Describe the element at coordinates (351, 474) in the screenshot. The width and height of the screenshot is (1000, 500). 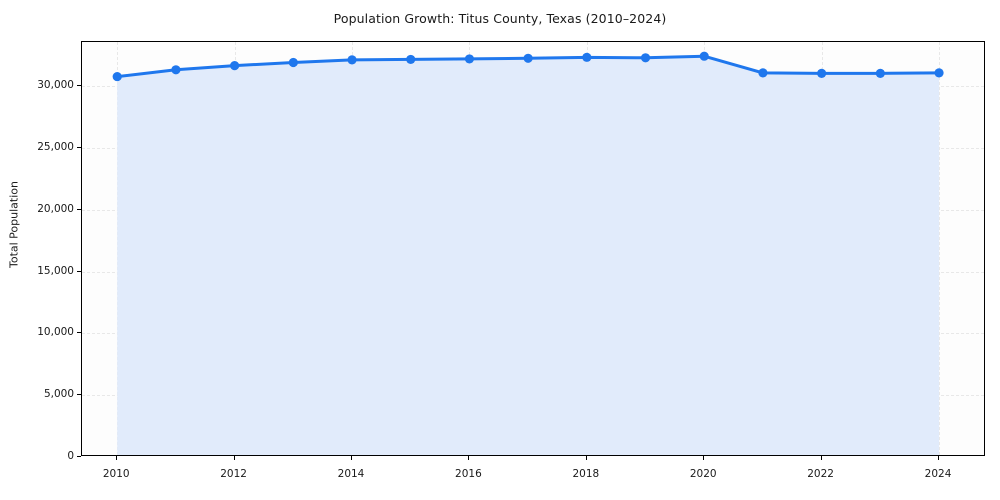
I see `x-axis-tick-label: 2014` at that location.